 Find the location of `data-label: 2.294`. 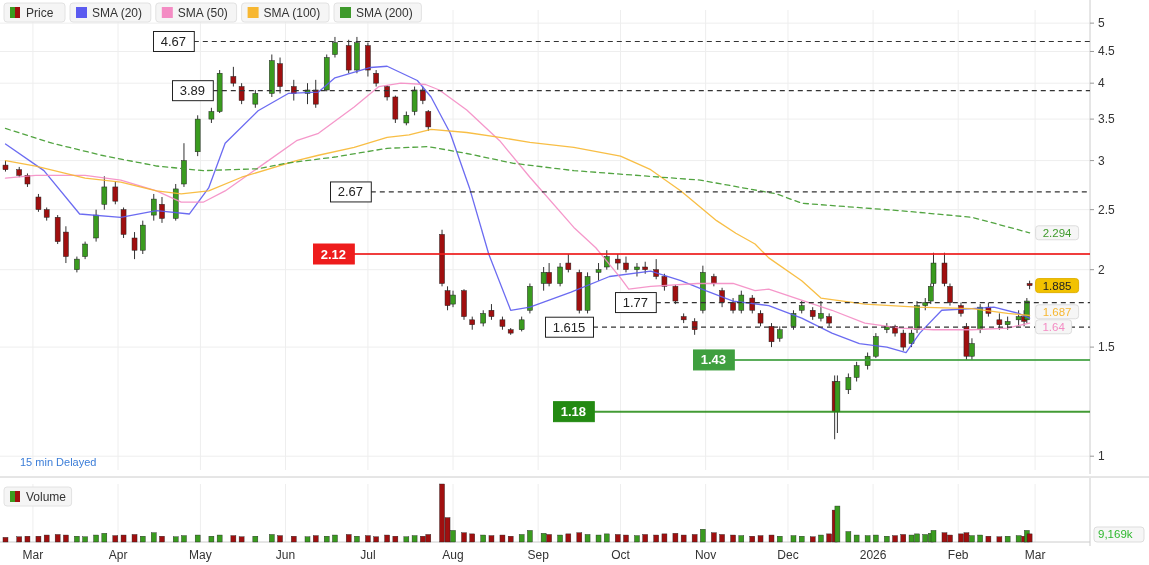

data-label: 2.294 is located at coordinates (1057, 232).